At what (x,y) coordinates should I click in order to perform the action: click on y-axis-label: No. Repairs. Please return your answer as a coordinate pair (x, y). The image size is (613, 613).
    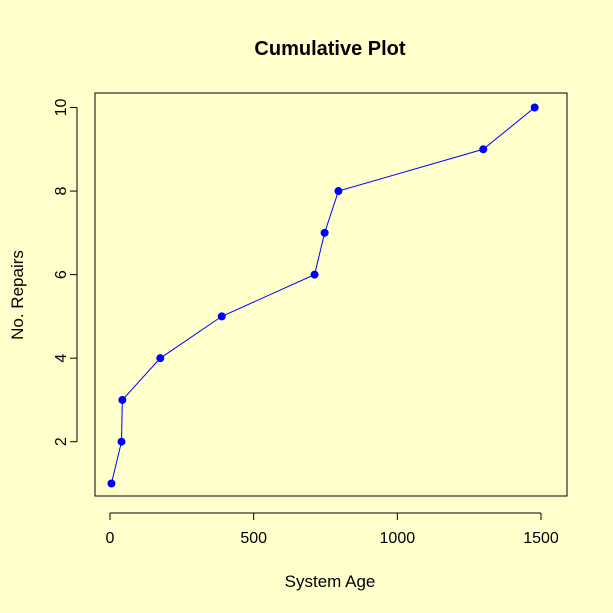
    Looking at the image, I should click on (17, 295).